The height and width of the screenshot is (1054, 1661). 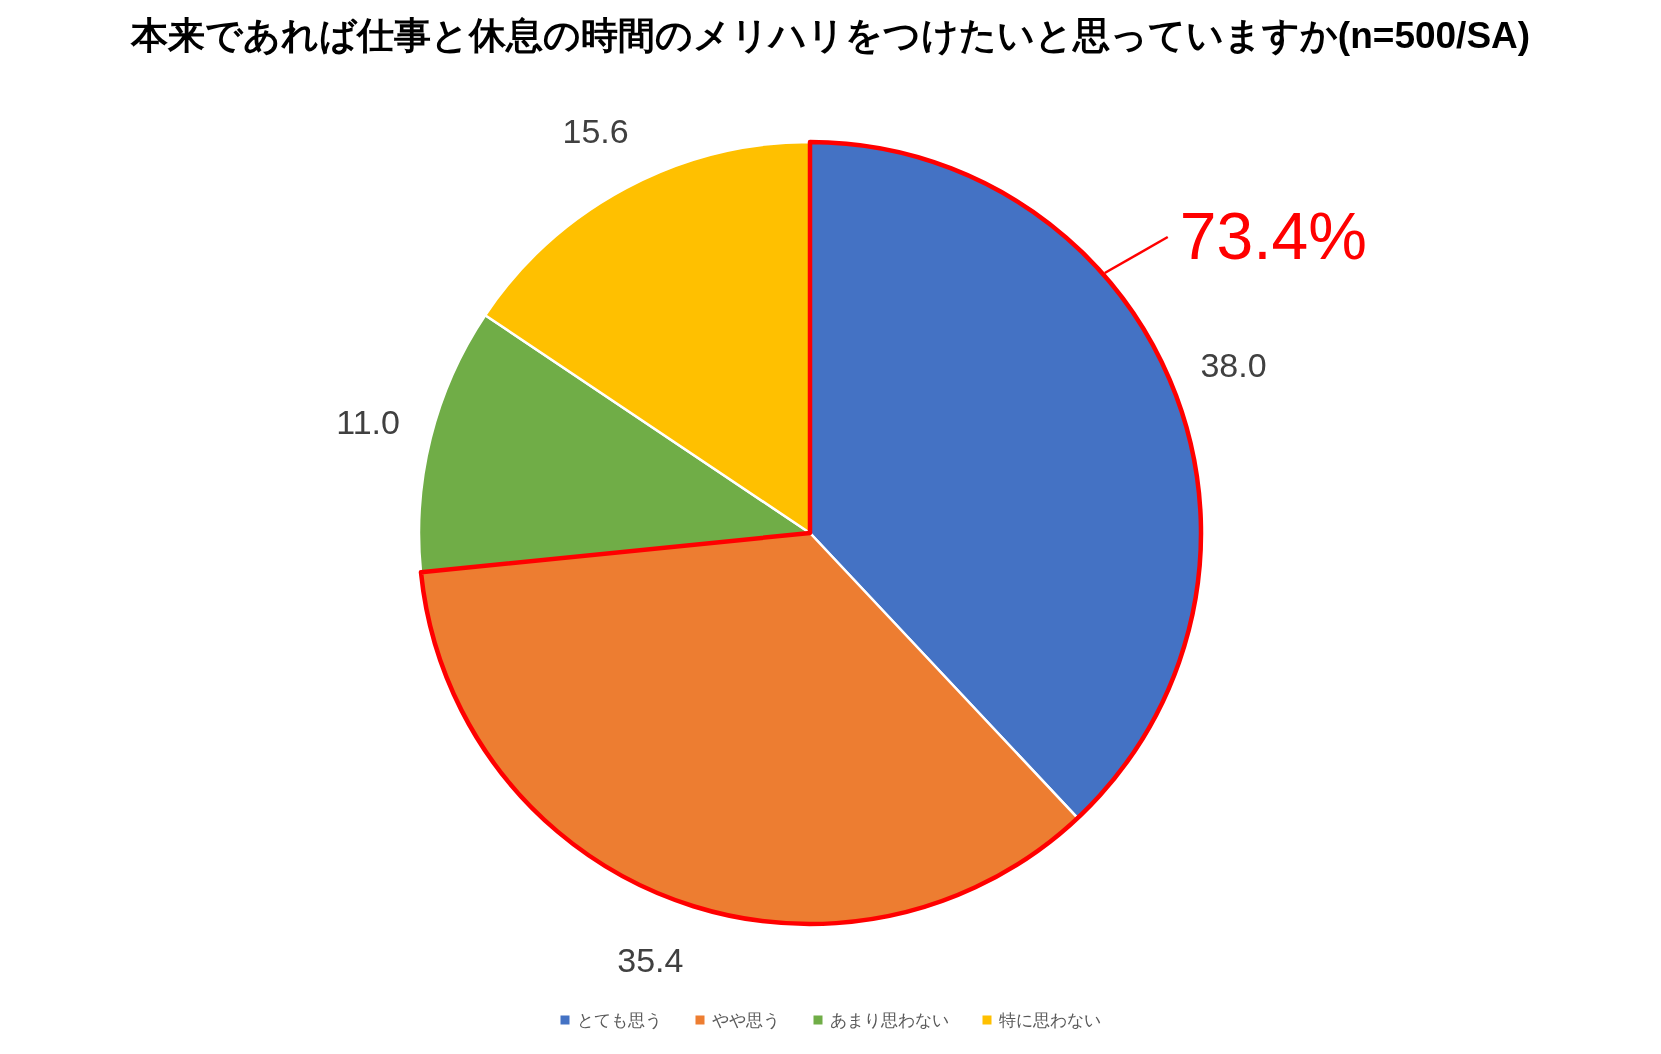 What do you see at coordinates (745, 1020) in the screenshot?
I see `legend-label: やや思う` at bounding box center [745, 1020].